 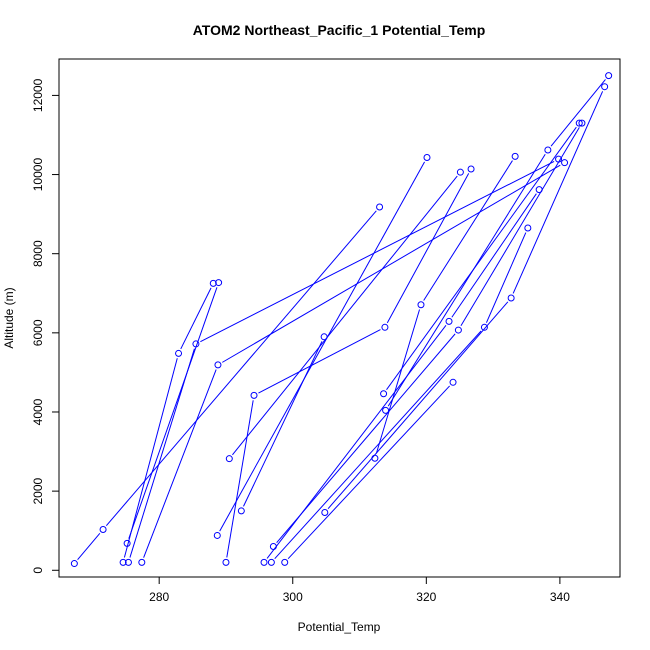 What do you see at coordinates (293, 597) in the screenshot?
I see `x-tick-label: 300` at bounding box center [293, 597].